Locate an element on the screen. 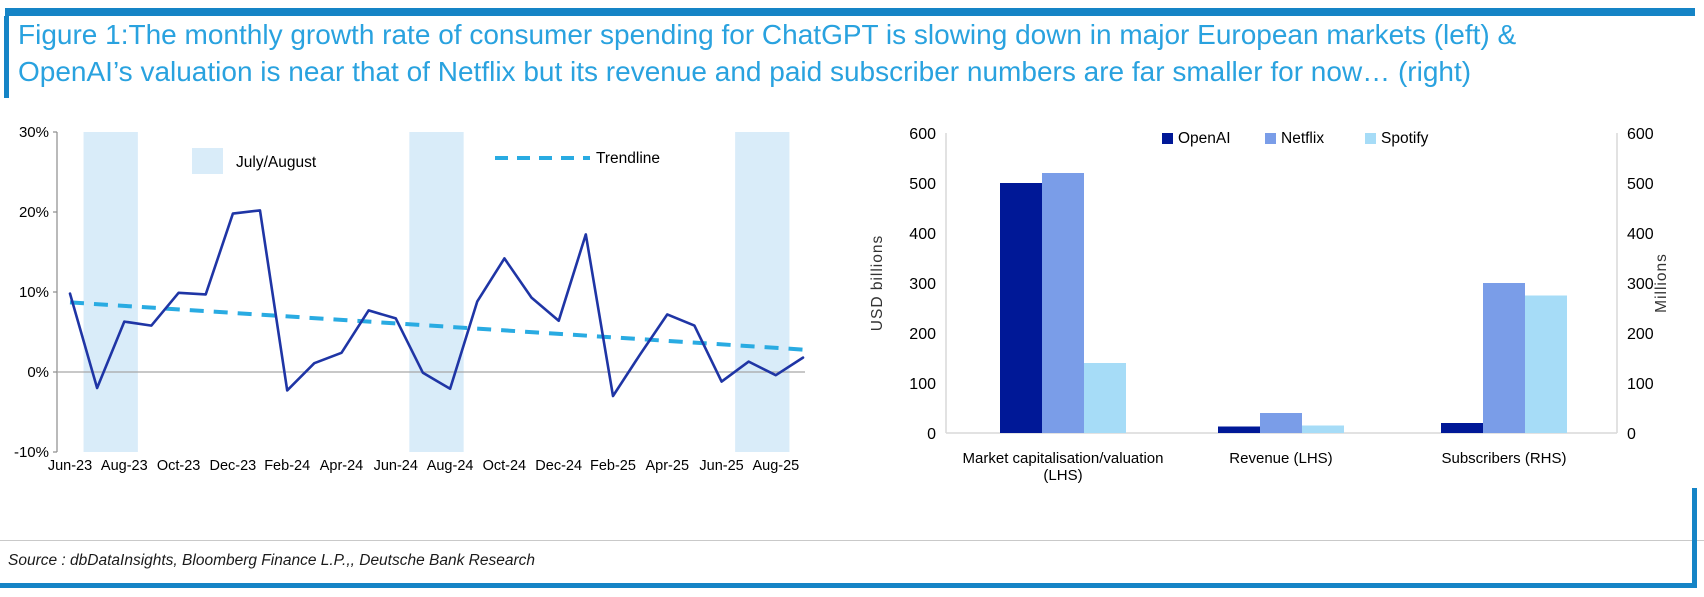  category-label: Subscribers (RHS) is located at coordinates (1503, 458).